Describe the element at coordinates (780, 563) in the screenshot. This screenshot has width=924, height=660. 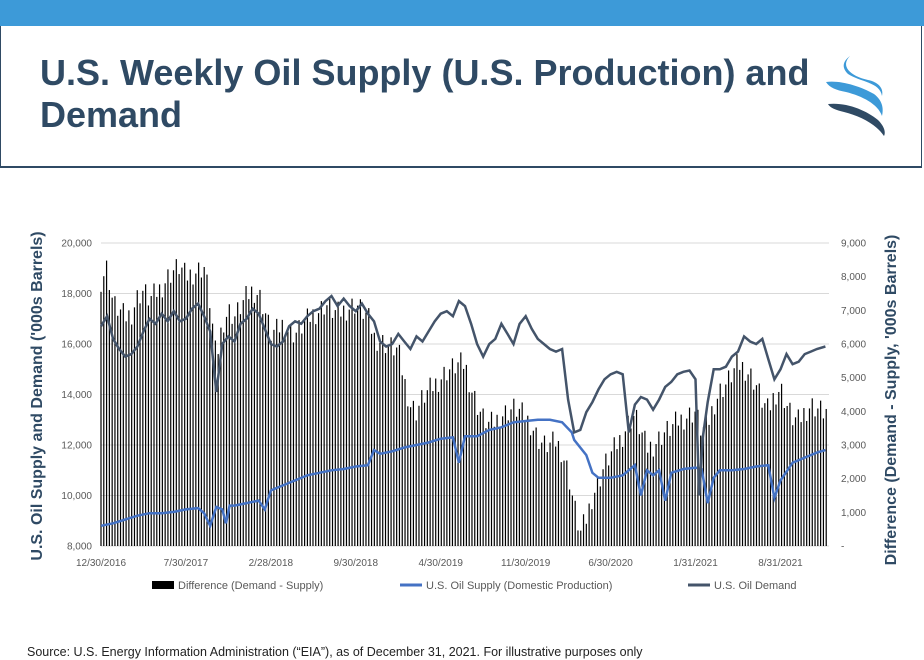
I see `x-tick-label: 8/31/2021` at that location.